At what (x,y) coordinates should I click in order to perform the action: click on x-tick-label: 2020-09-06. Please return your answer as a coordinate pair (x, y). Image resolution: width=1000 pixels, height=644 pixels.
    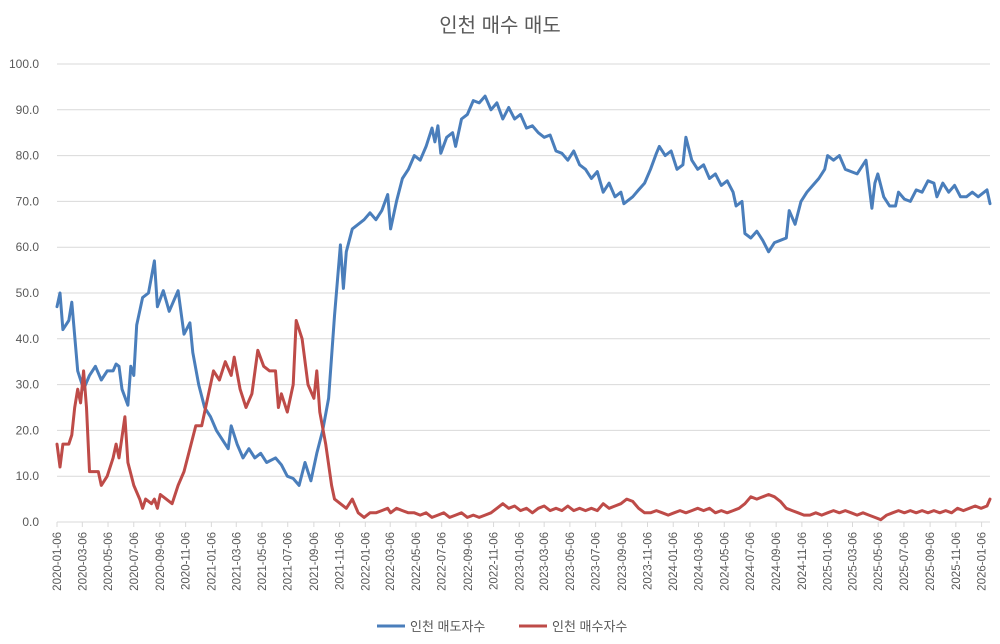
    Looking at the image, I should click on (161, 561).